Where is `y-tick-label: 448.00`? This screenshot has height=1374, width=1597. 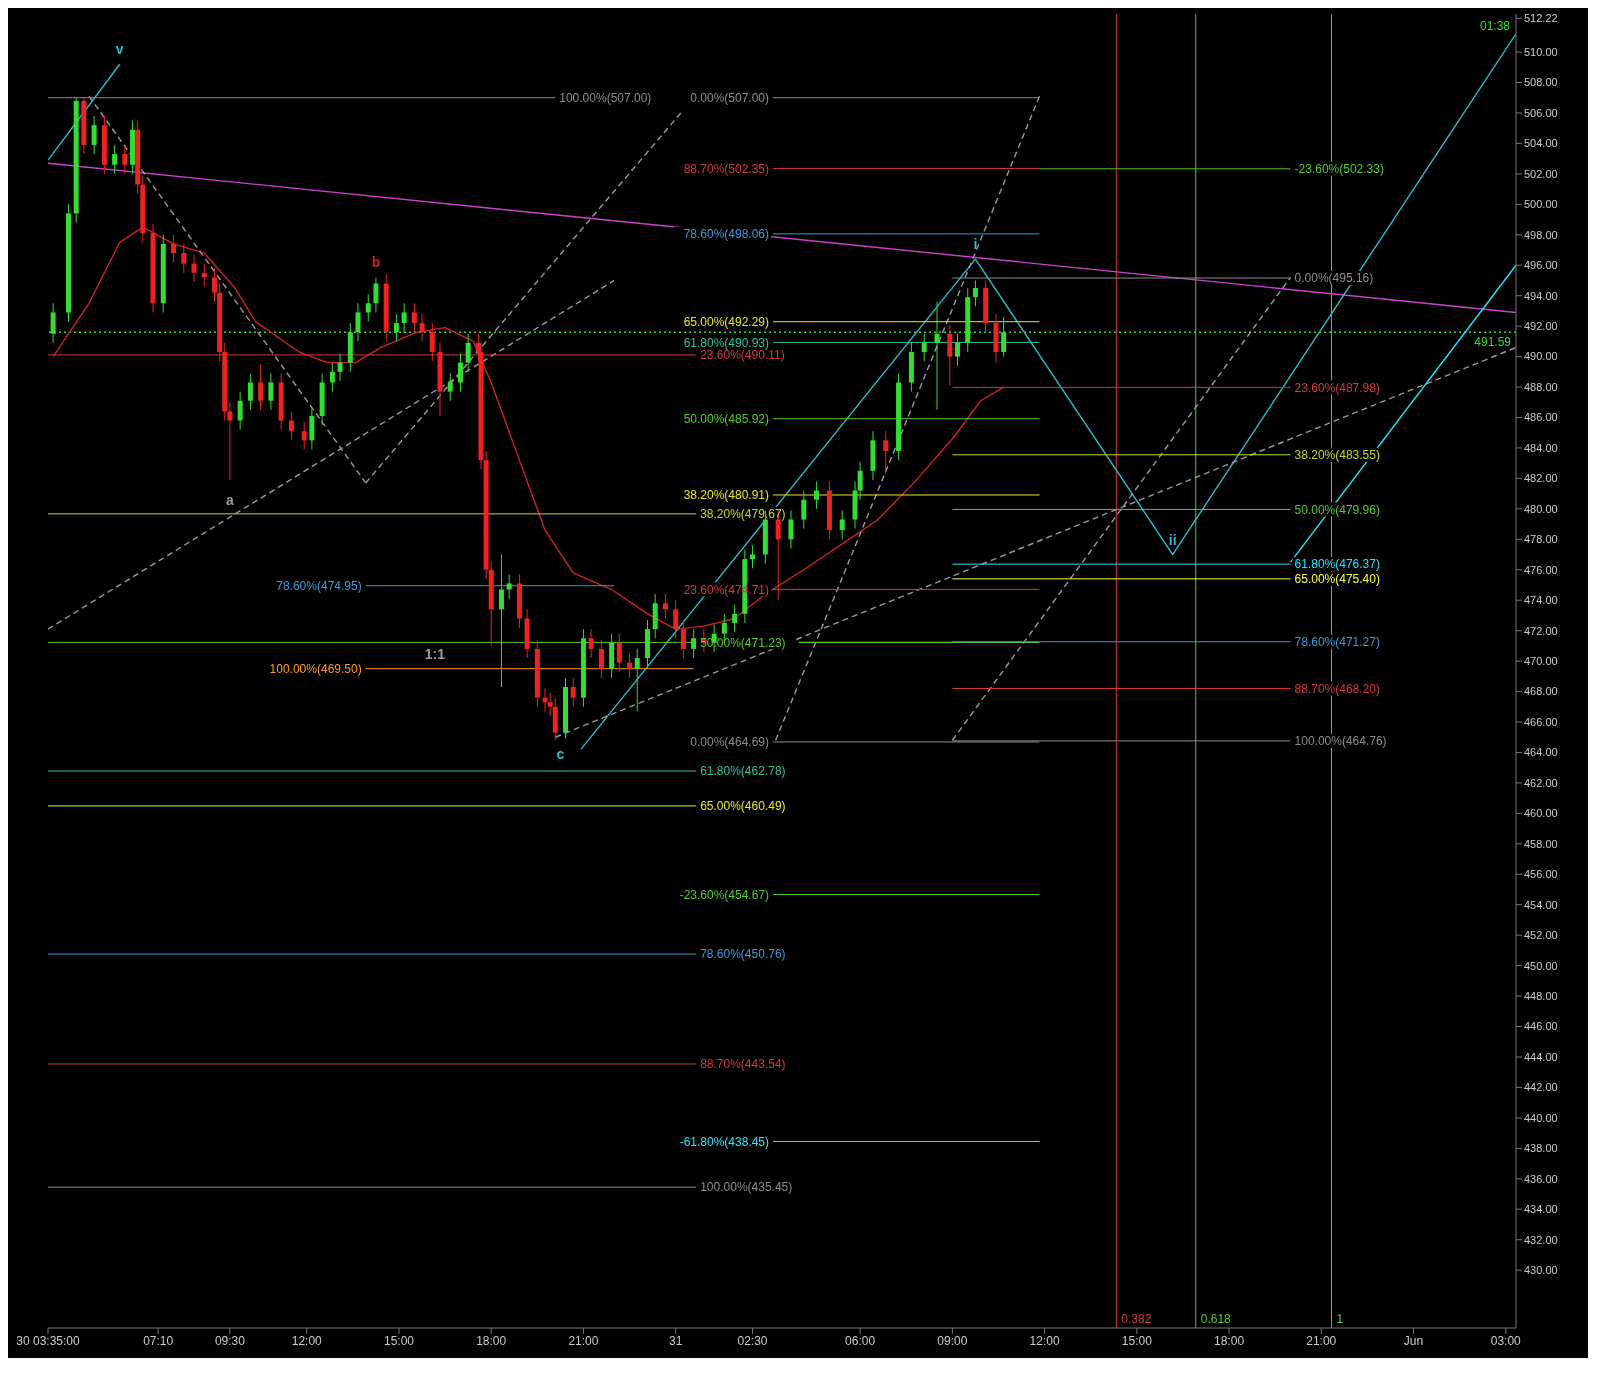 y-tick-label: 448.00 is located at coordinates (1541, 995).